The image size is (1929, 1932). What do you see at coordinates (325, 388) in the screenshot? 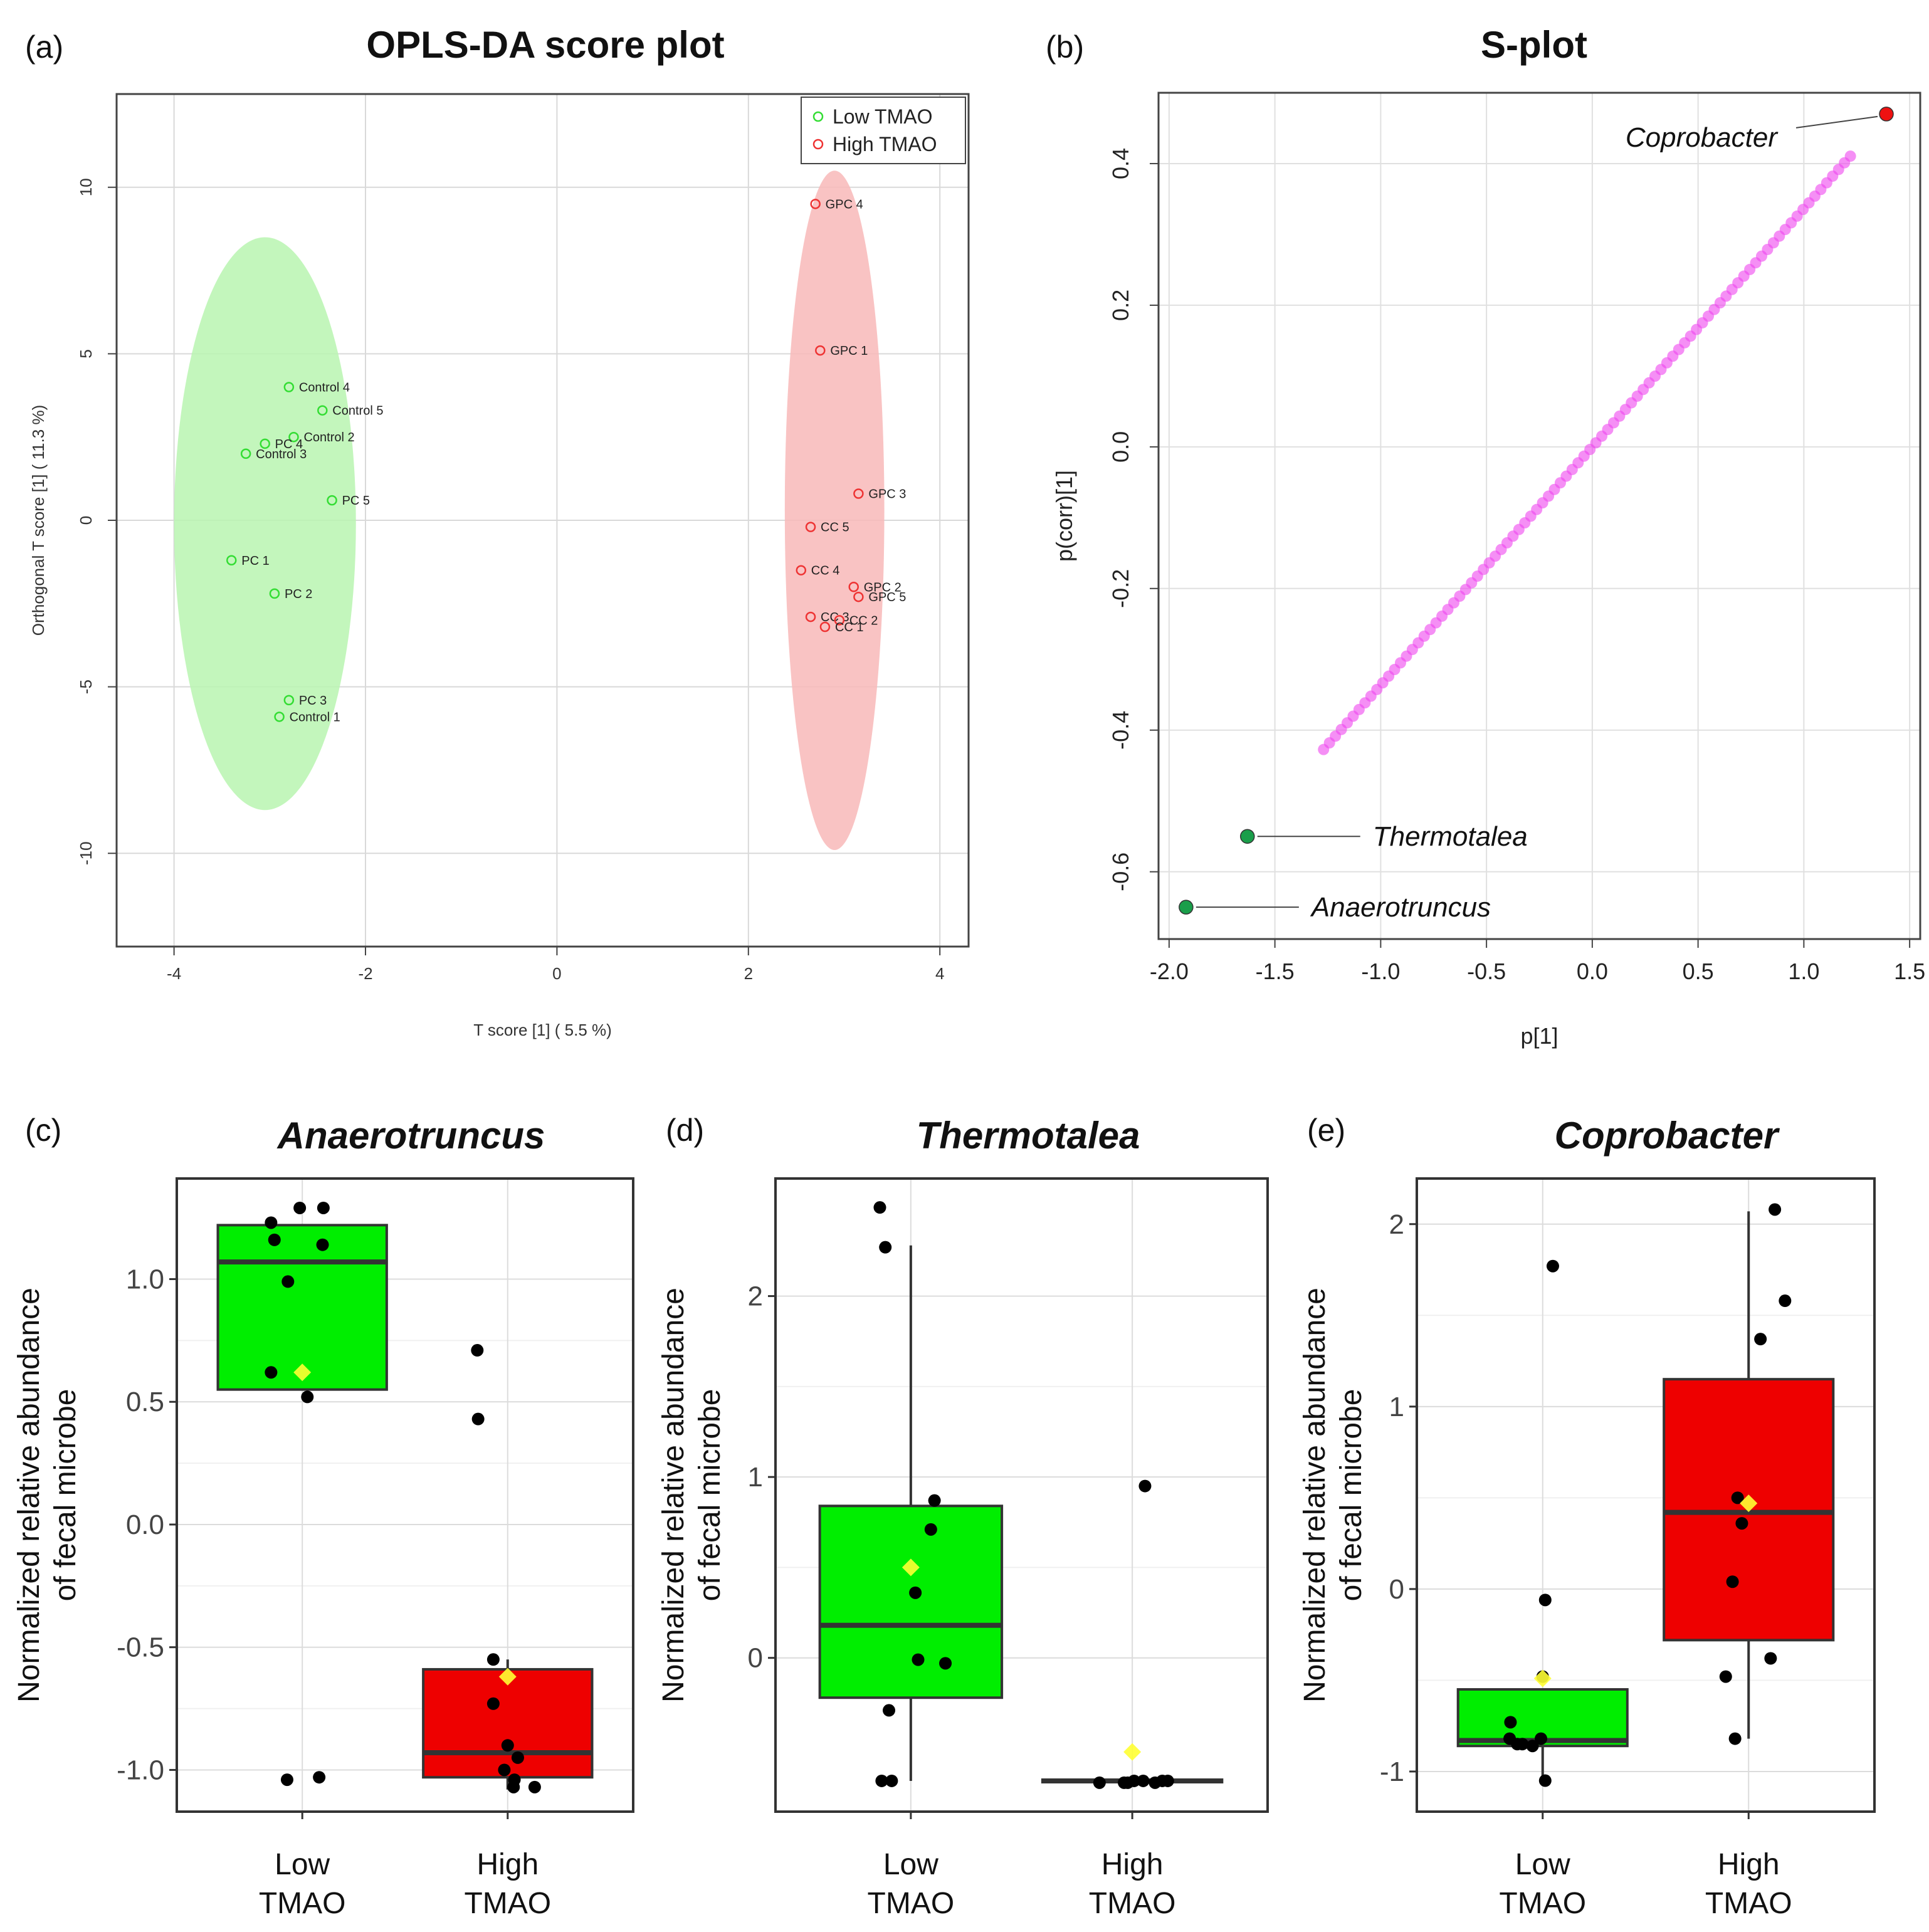
I see `sample-label: Control 4` at bounding box center [325, 388].